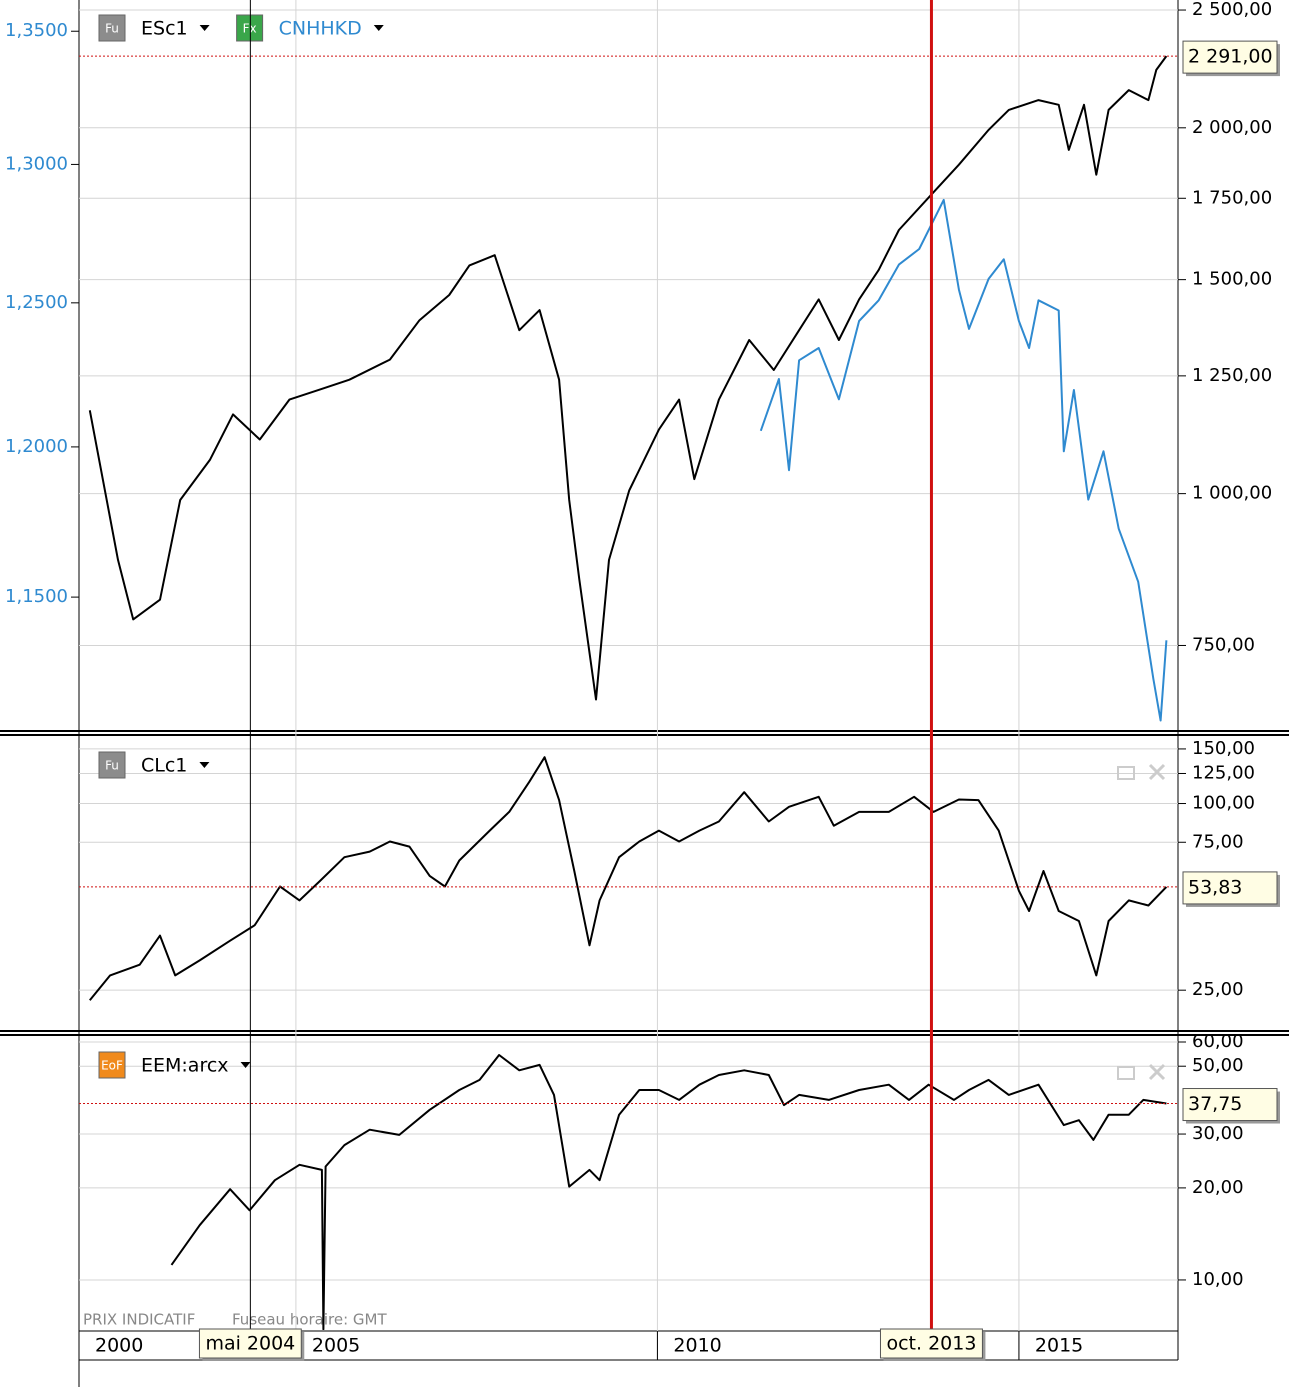 The height and width of the screenshot is (1387, 1289). What do you see at coordinates (119, 1346) in the screenshot?
I see `x-tick-label: 2000` at bounding box center [119, 1346].